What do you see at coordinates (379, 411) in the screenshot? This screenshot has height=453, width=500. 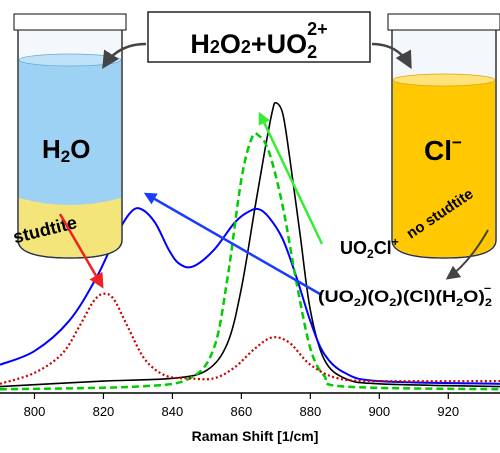 I see `x-tick-label: 900` at bounding box center [379, 411].